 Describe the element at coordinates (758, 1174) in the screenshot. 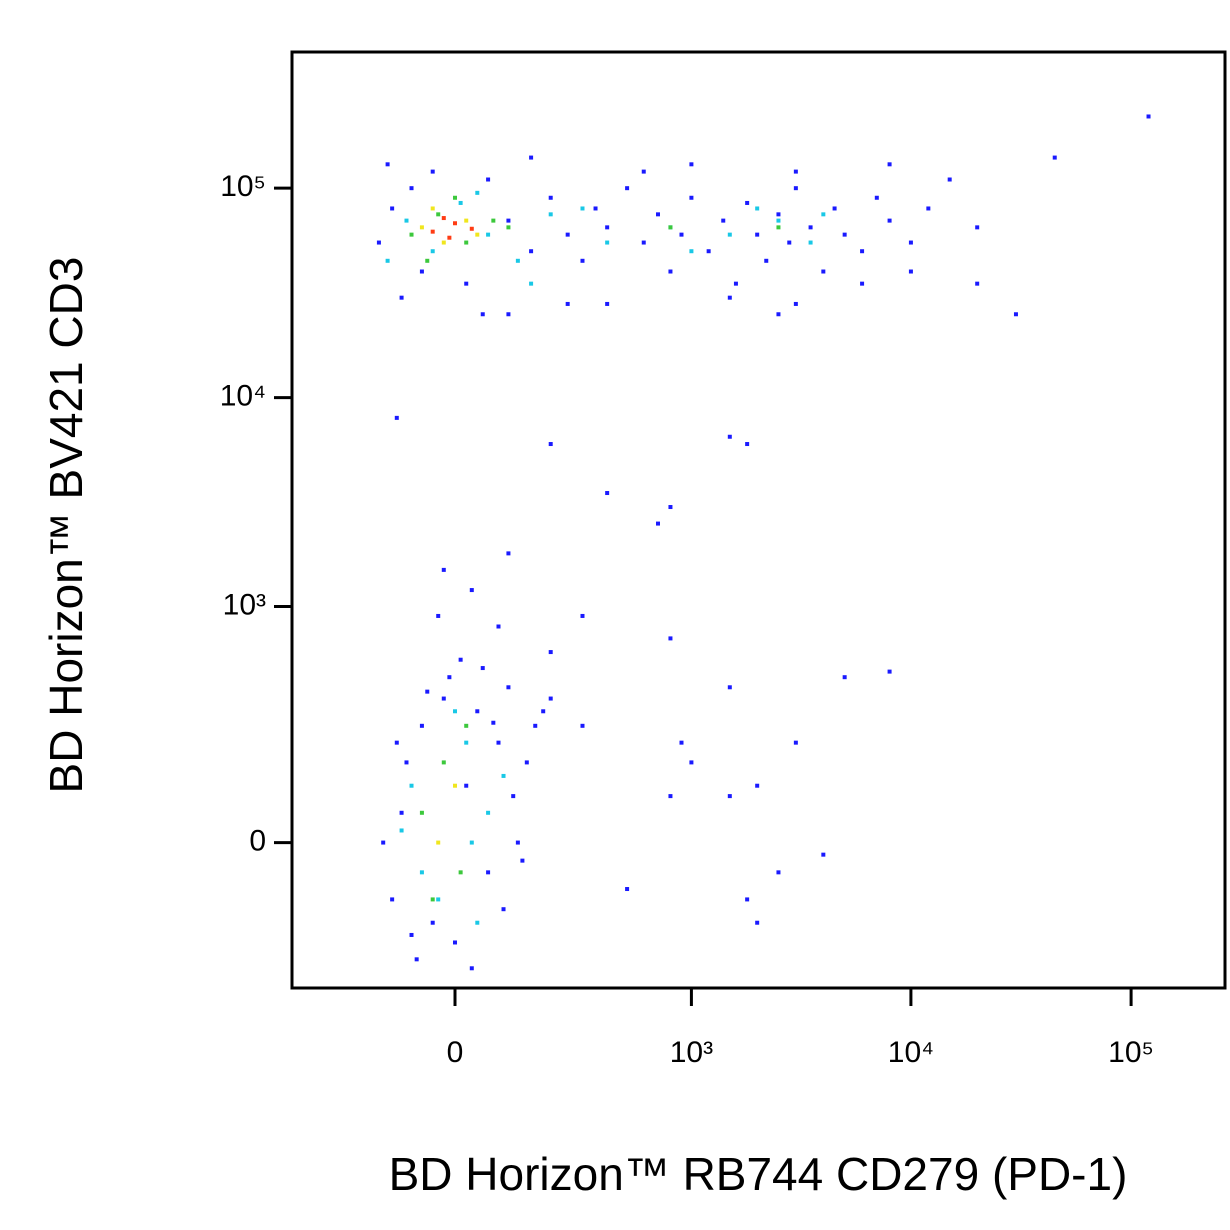

I see `x-axis-title: BD Horizon™ RB744 CD279 (PD-1)` at that location.